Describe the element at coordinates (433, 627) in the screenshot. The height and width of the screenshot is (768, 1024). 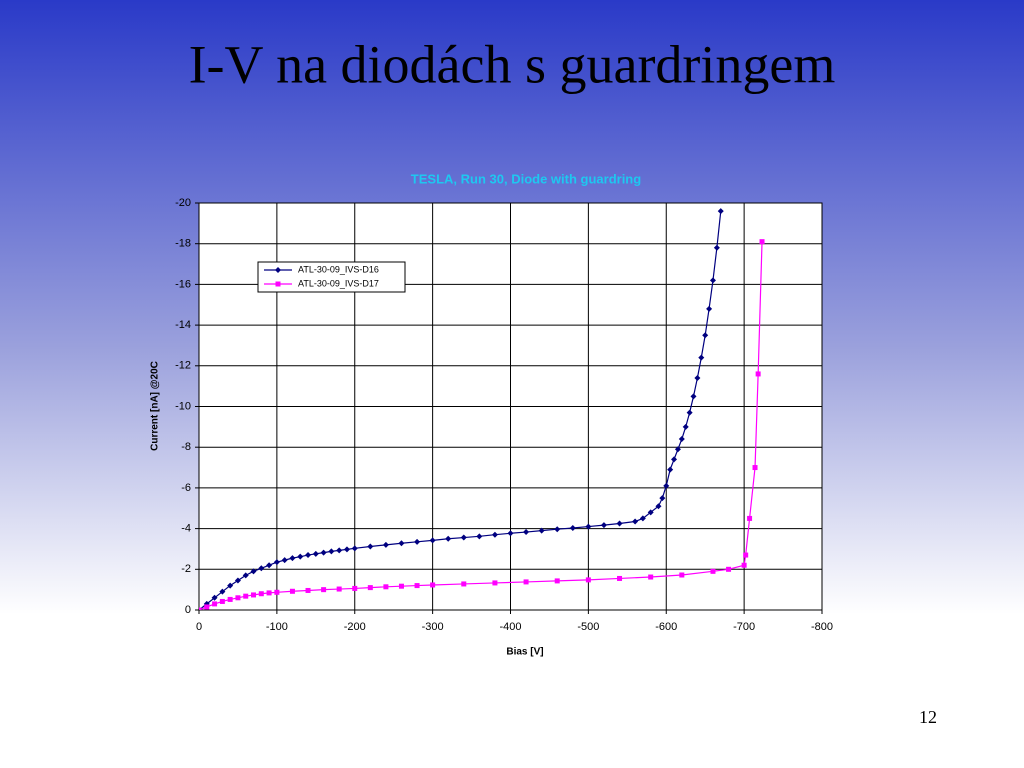
I see `x-tick-label: -300` at that location.